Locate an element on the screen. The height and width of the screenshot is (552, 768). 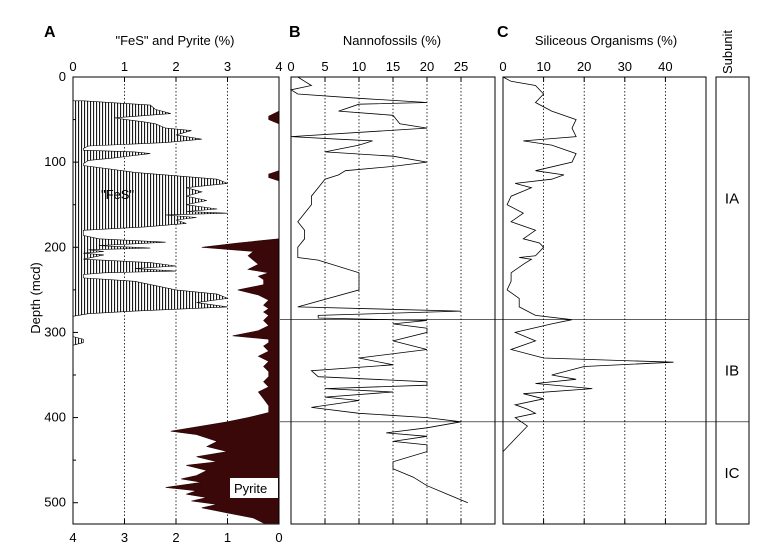
panel-a-bottom-tick-label: 2 is located at coordinates (175, 537).